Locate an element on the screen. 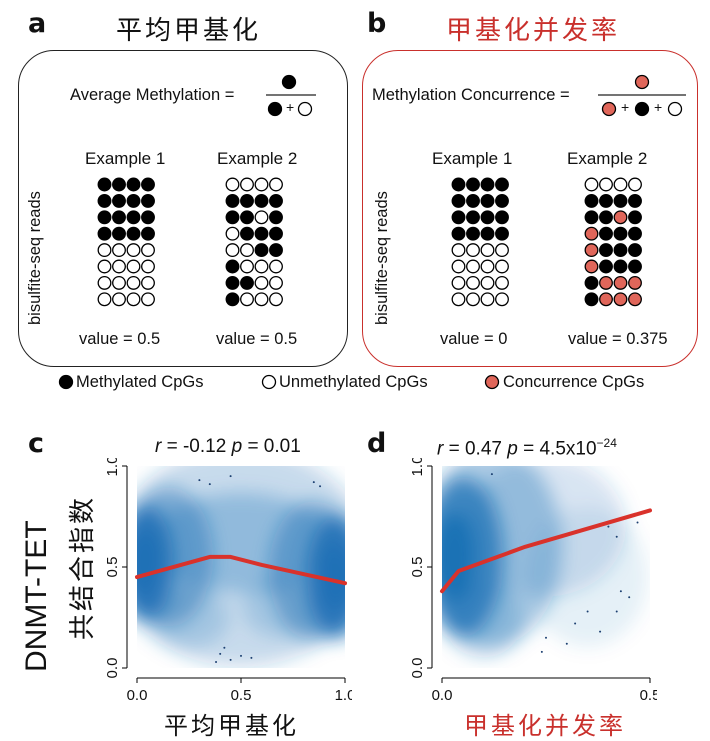 The width and height of the screenshot is (710, 741). shared-y-title: DNMT-TET is located at coordinates (36, 596).